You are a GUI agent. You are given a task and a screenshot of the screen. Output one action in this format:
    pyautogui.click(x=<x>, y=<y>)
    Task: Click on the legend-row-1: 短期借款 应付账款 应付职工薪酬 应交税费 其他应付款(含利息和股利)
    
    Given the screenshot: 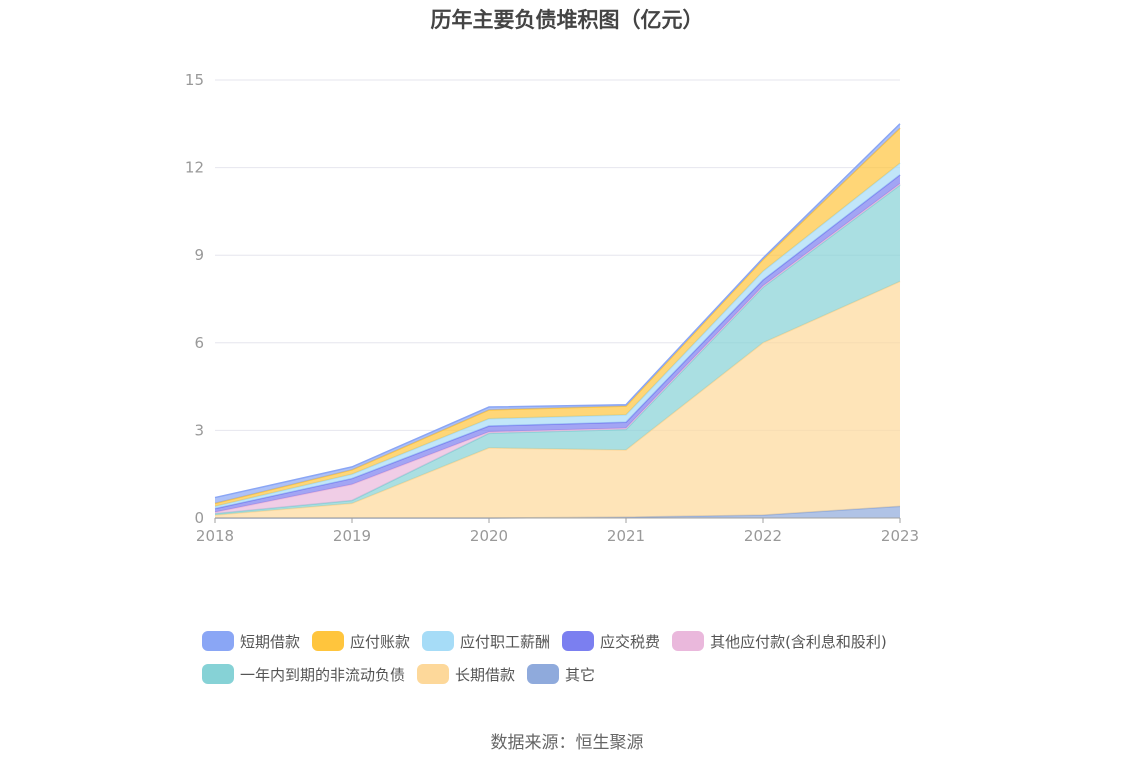 What is the action you would take?
    pyautogui.click(x=582, y=641)
    